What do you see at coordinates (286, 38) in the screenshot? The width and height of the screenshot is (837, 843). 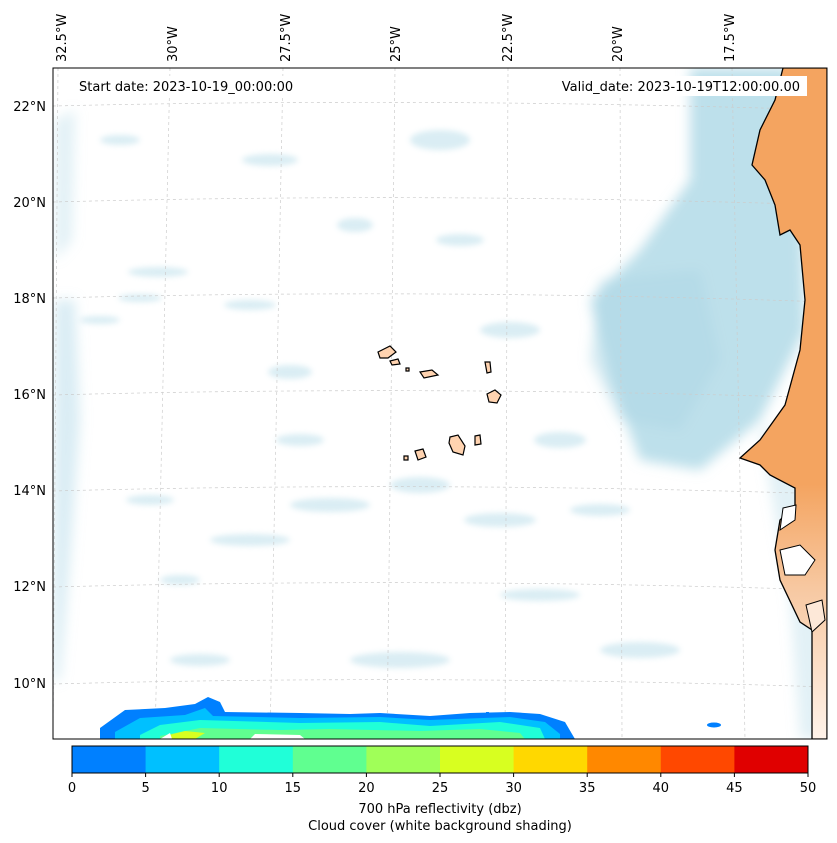 I see `lon-label: 27.5°W` at bounding box center [286, 38].